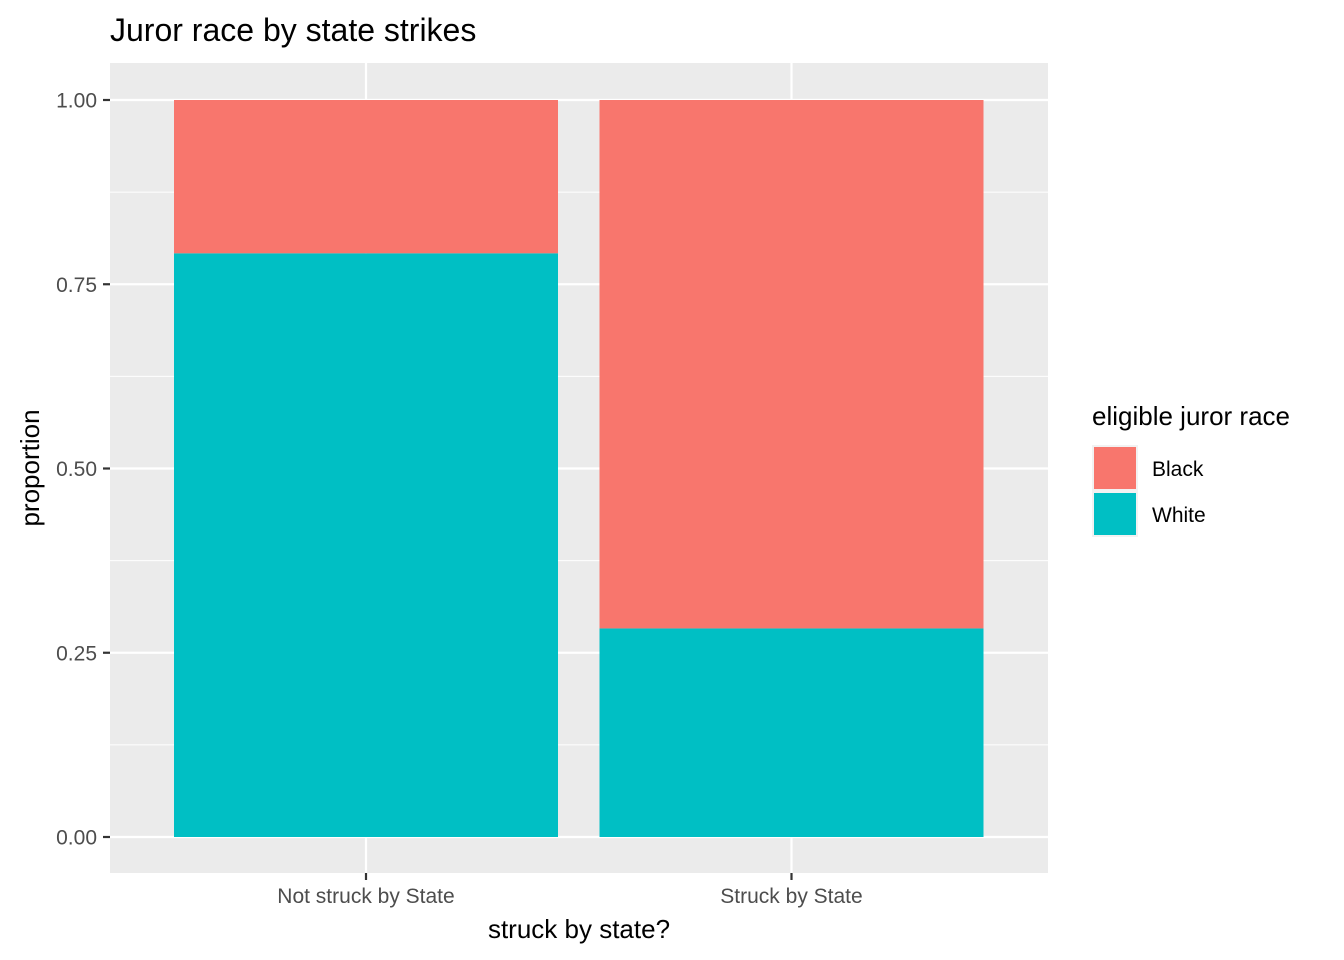  What do you see at coordinates (791, 896) in the screenshot?
I see `x-tick-label: Struck by State` at bounding box center [791, 896].